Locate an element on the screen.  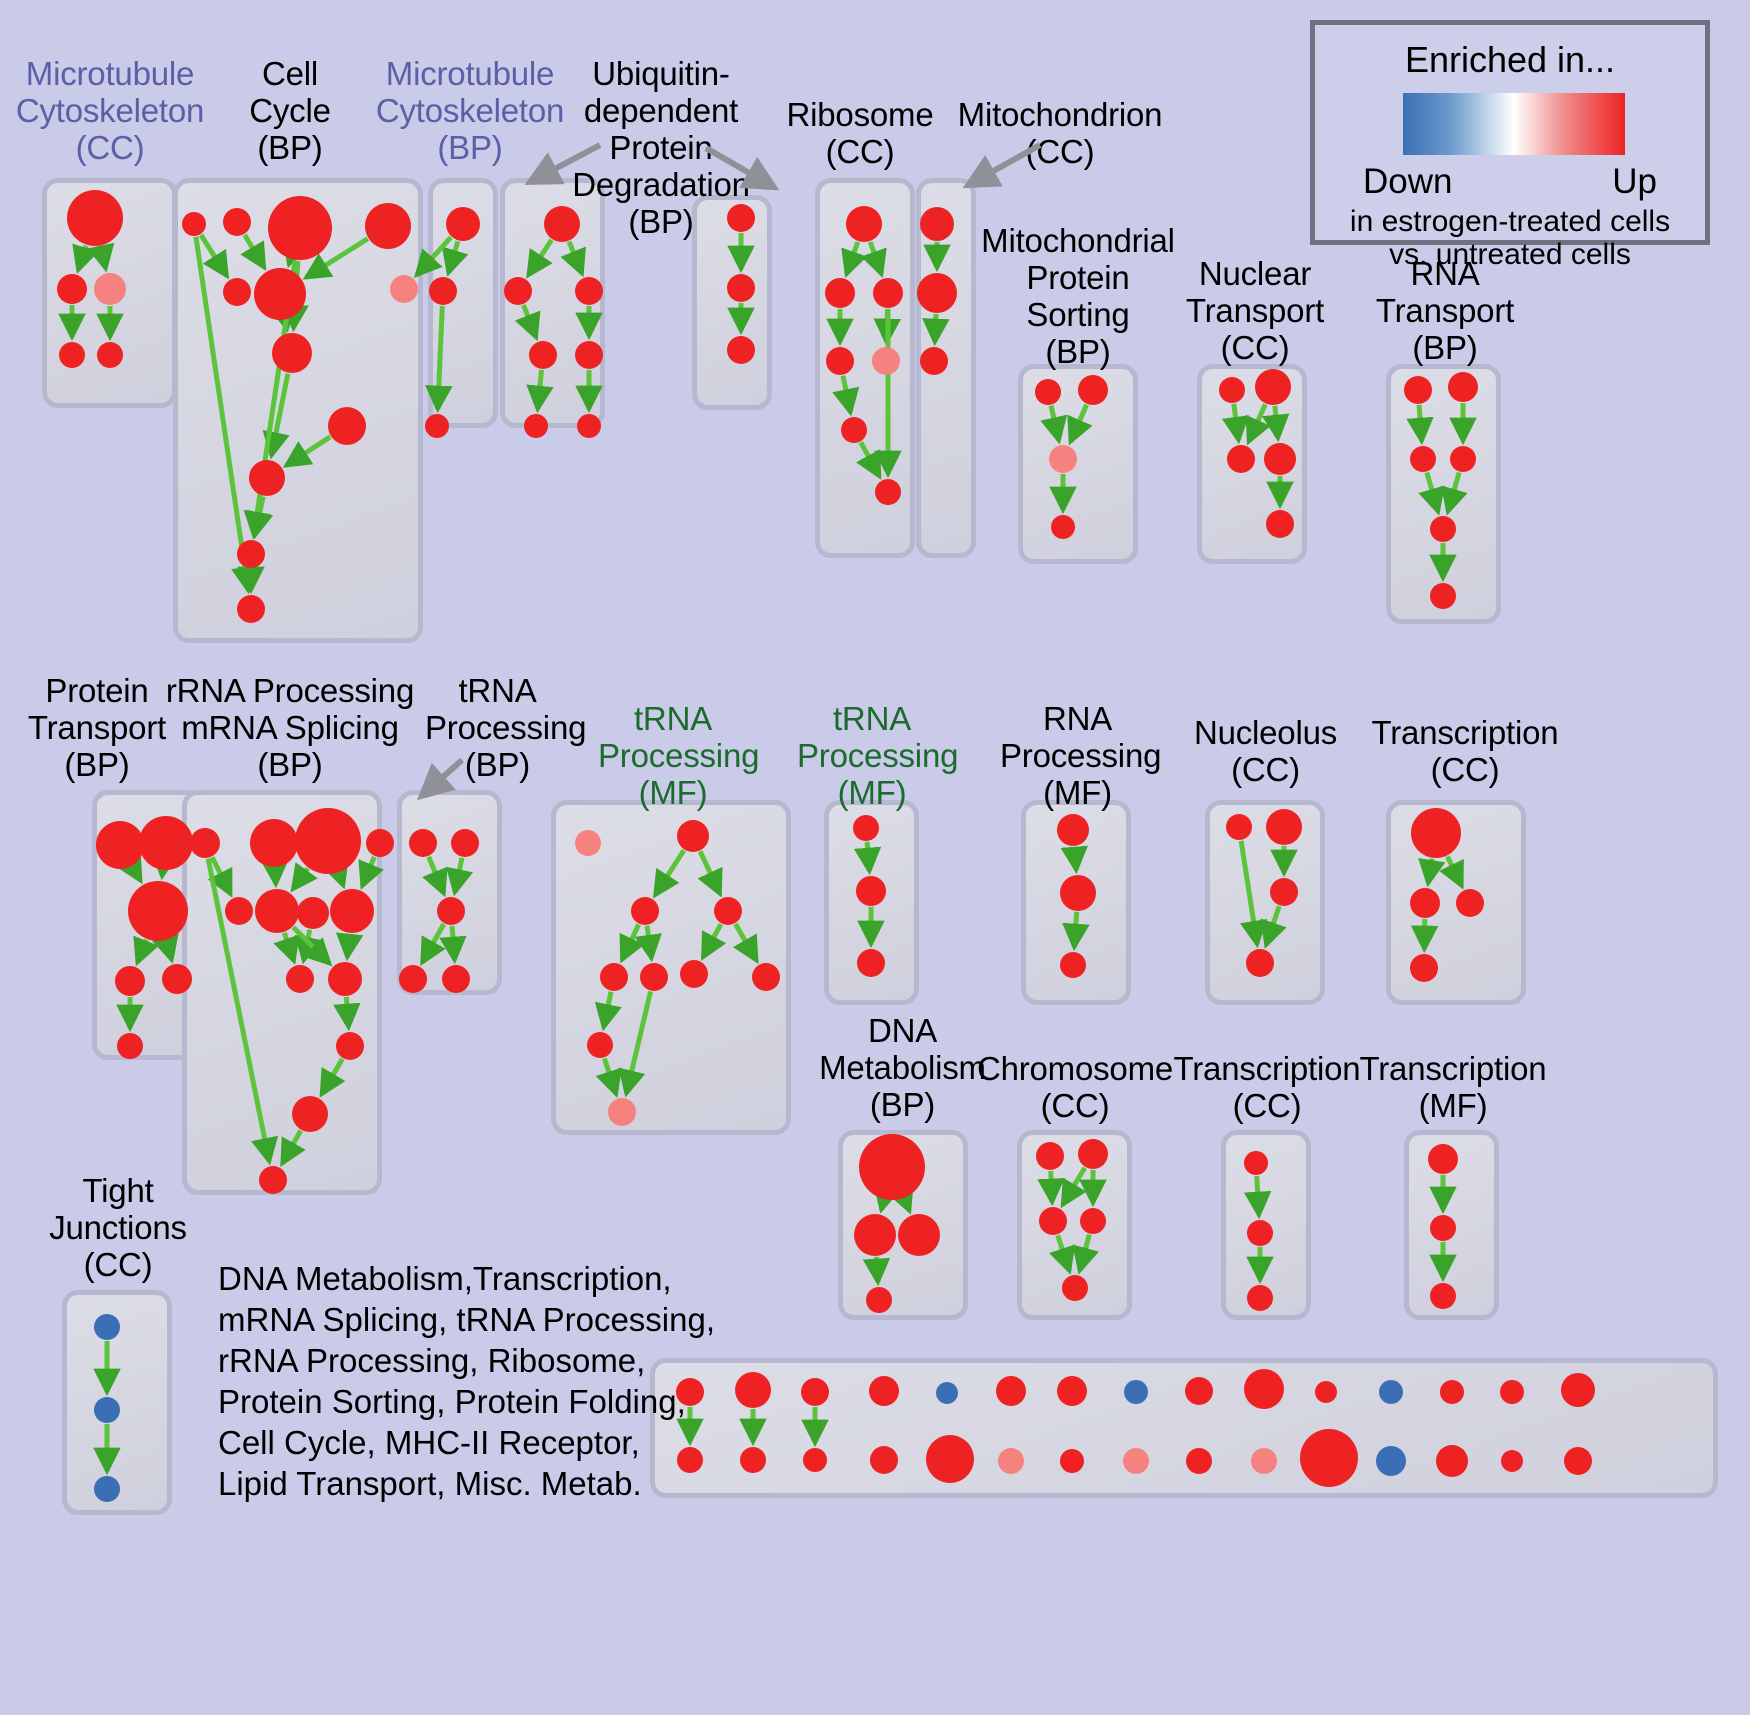
label-transcription-cc-bottom: Transcription (CC) is located at coordinates (1267, 1087).